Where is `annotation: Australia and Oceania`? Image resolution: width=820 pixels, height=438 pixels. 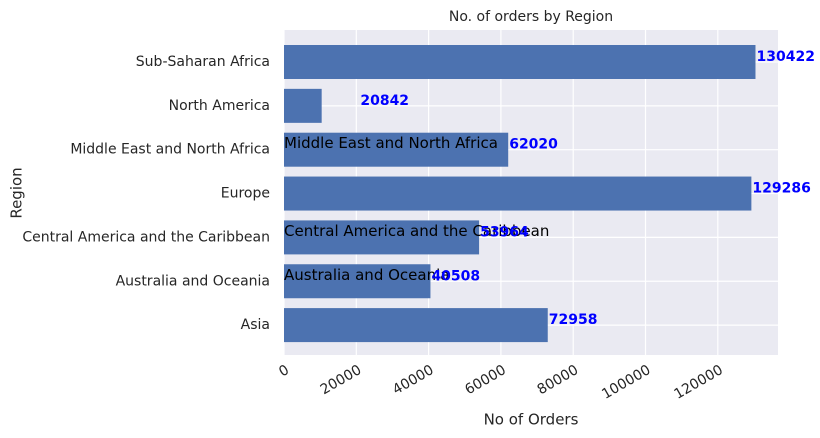 annotation: Australia and Oceania is located at coordinates (366, 275).